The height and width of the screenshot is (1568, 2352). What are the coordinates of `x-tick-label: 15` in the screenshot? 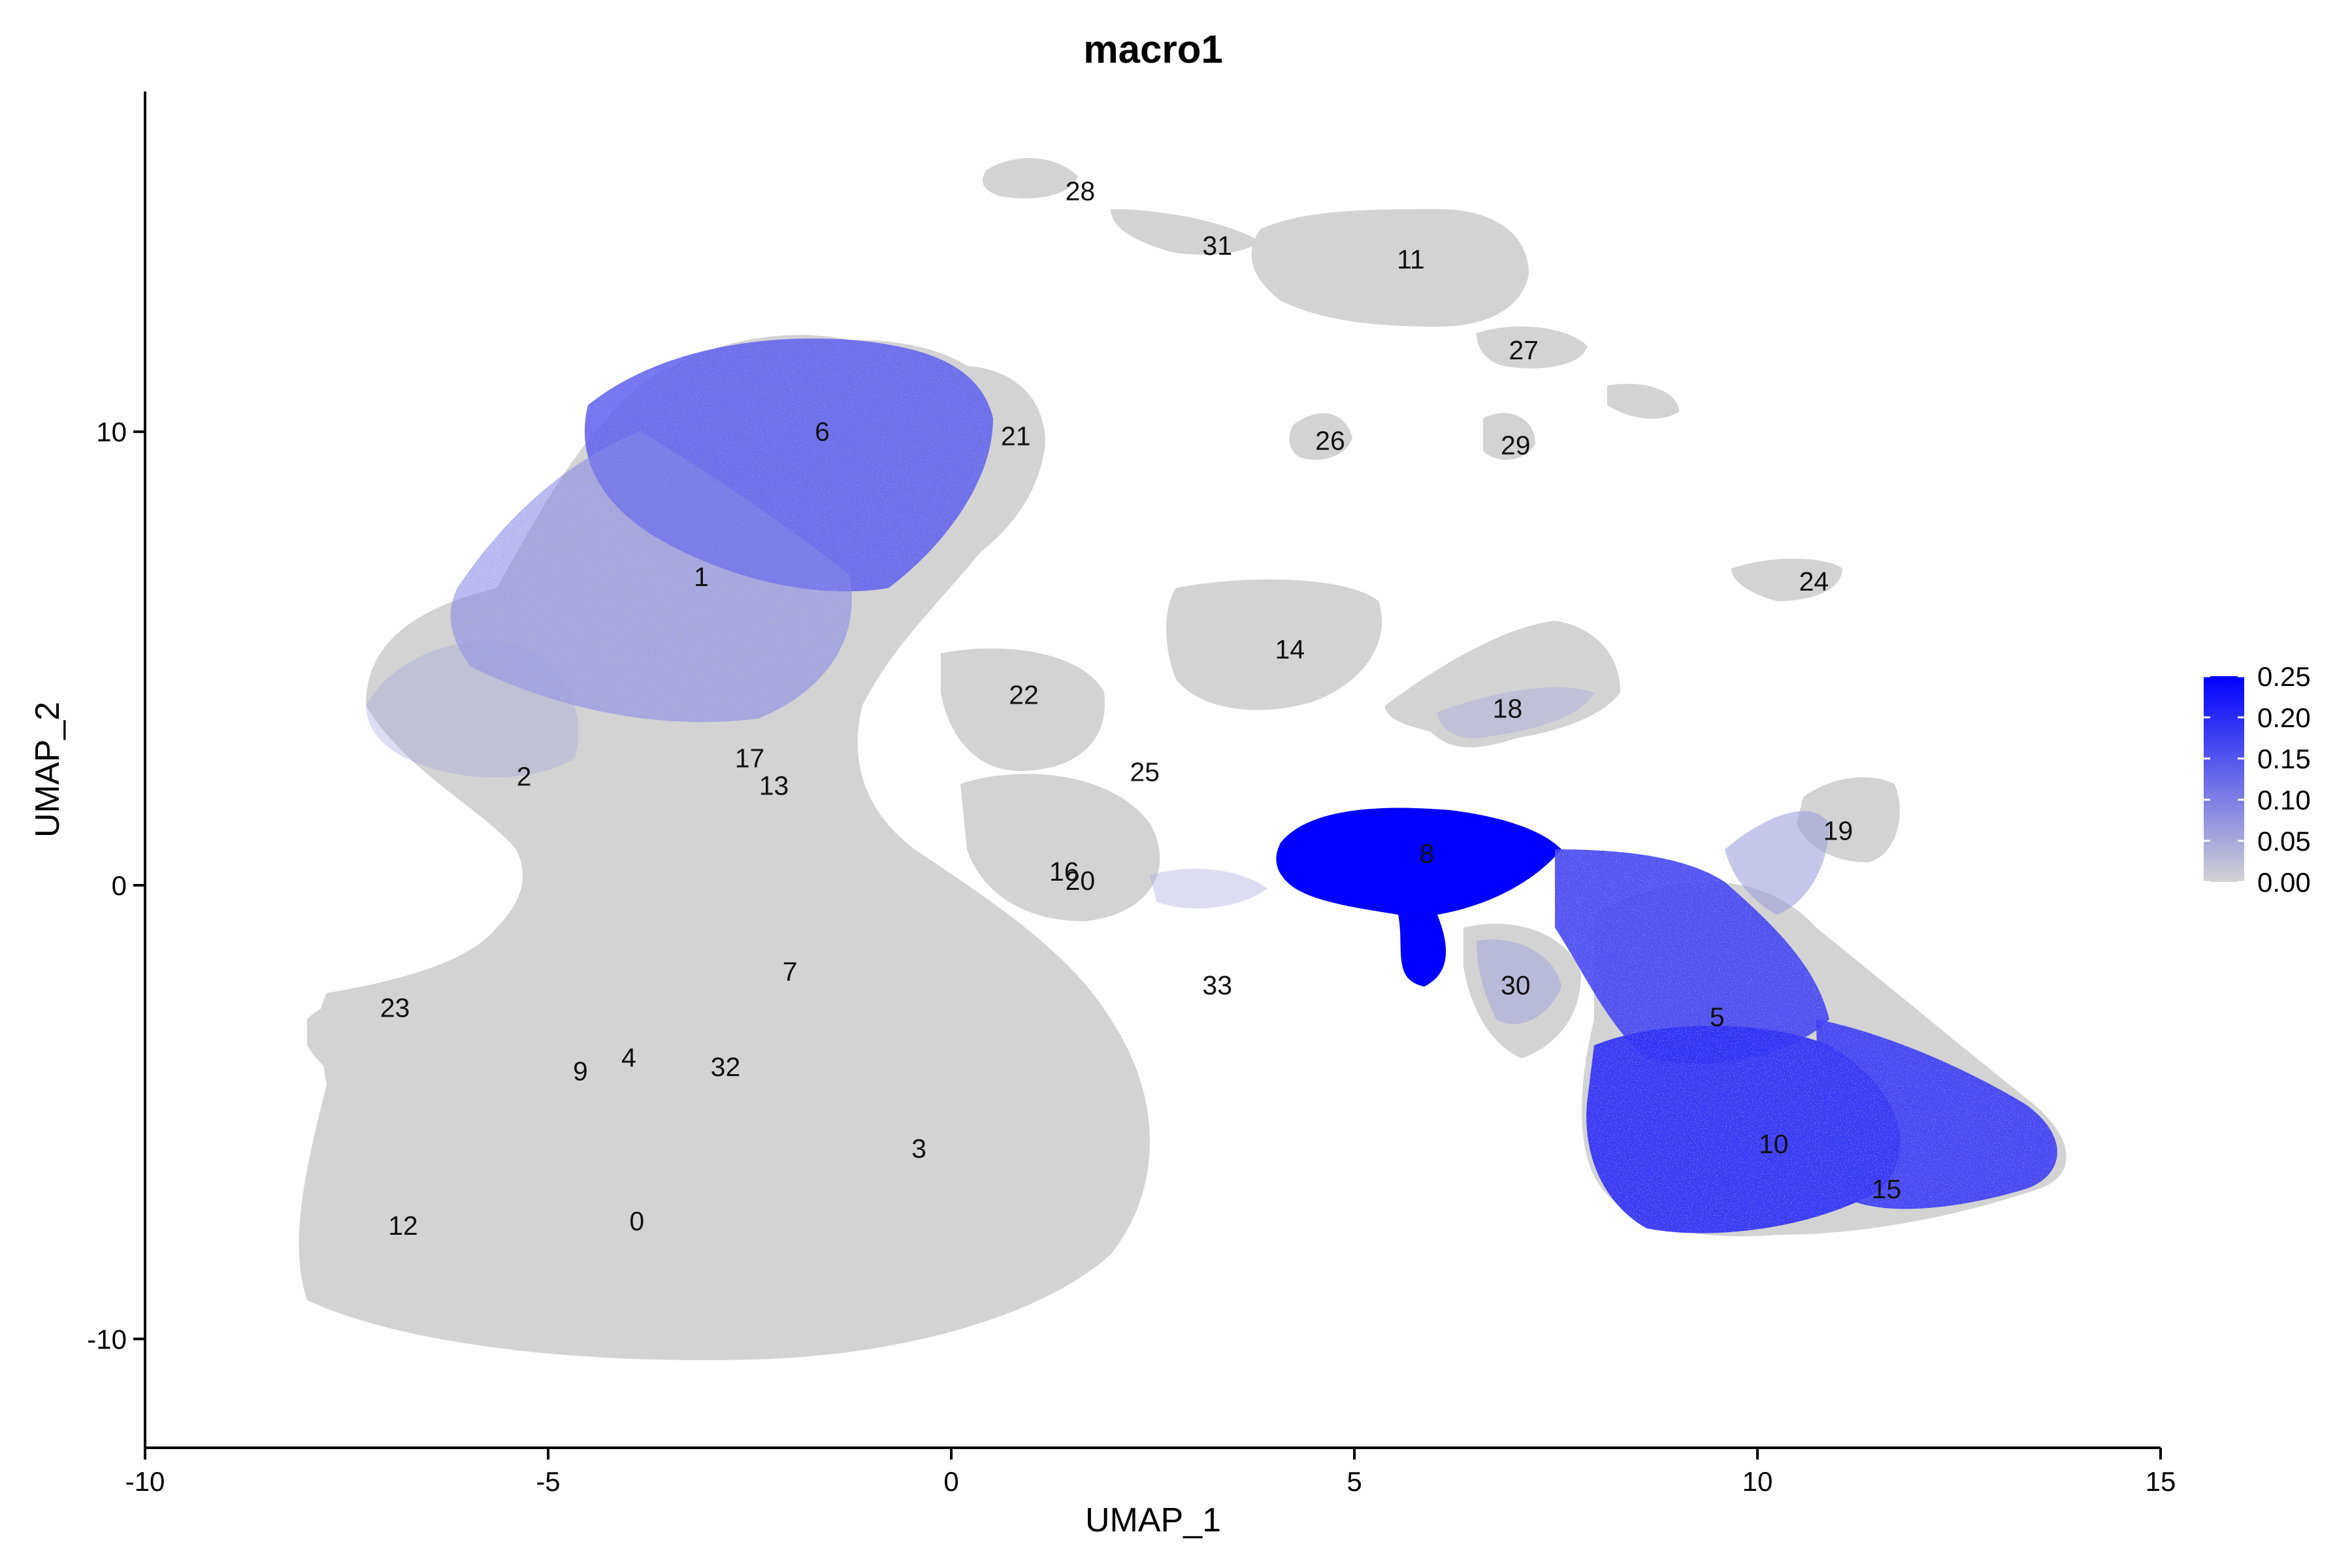 It's located at (2161, 1481).